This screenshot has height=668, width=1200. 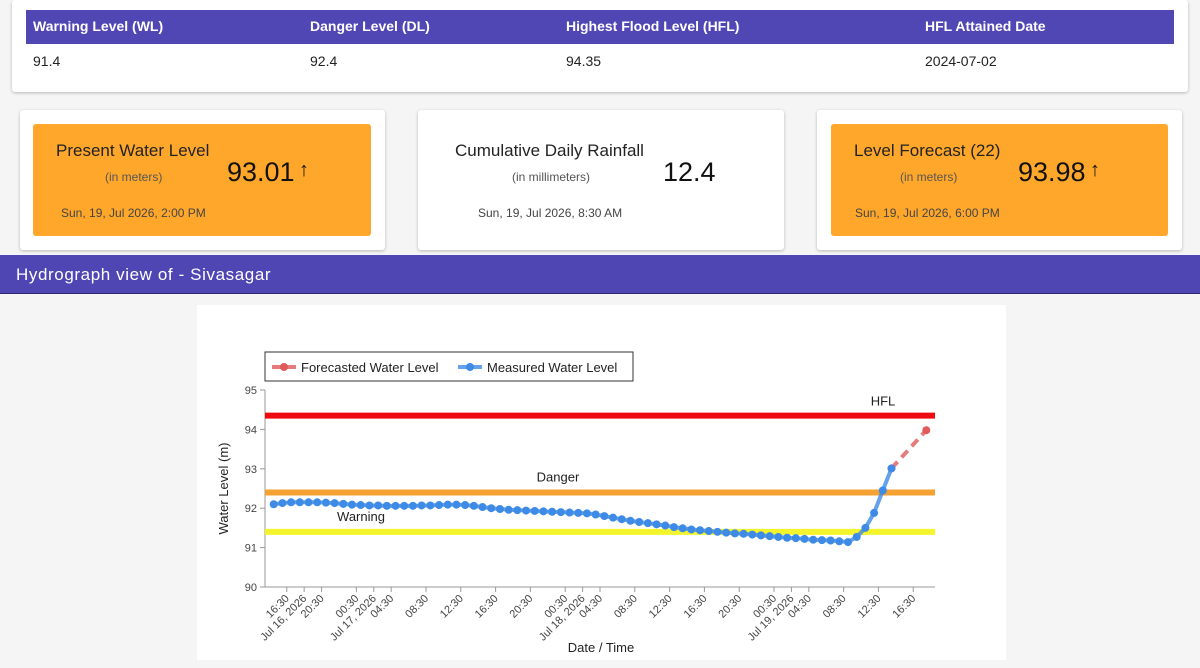 What do you see at coordinates (251, 391) in the screenshot?
I see `y-tick-label: 95` at bounding box center [251, 391].